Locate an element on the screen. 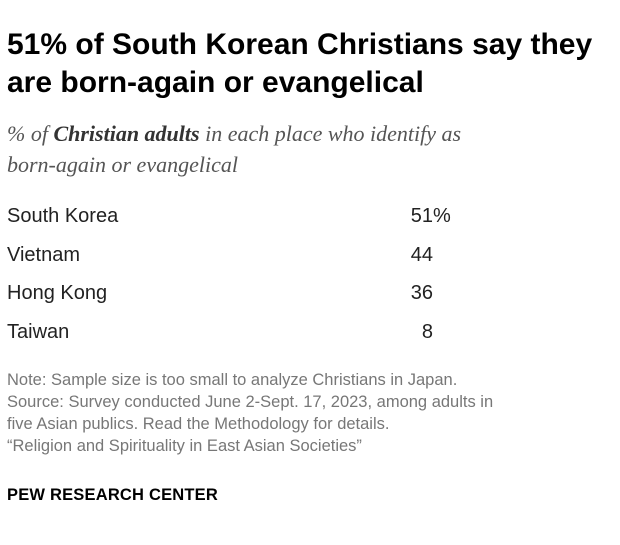  pew-research-center-logo: PEW RESEARCH CENTER is located at coordinates (112, 495).